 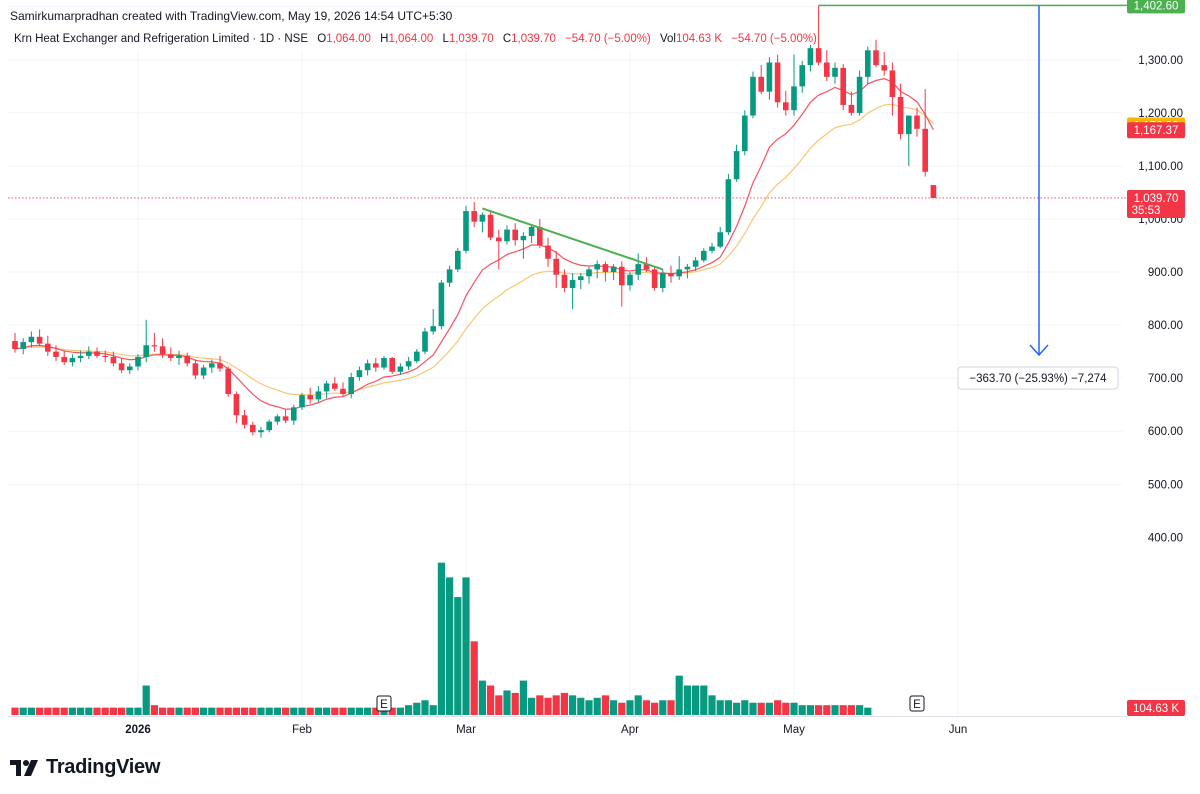 What do you see at coordinates (445, 39) in the screenshot?
I see `low-label: L` at bounding box center [445, 39].